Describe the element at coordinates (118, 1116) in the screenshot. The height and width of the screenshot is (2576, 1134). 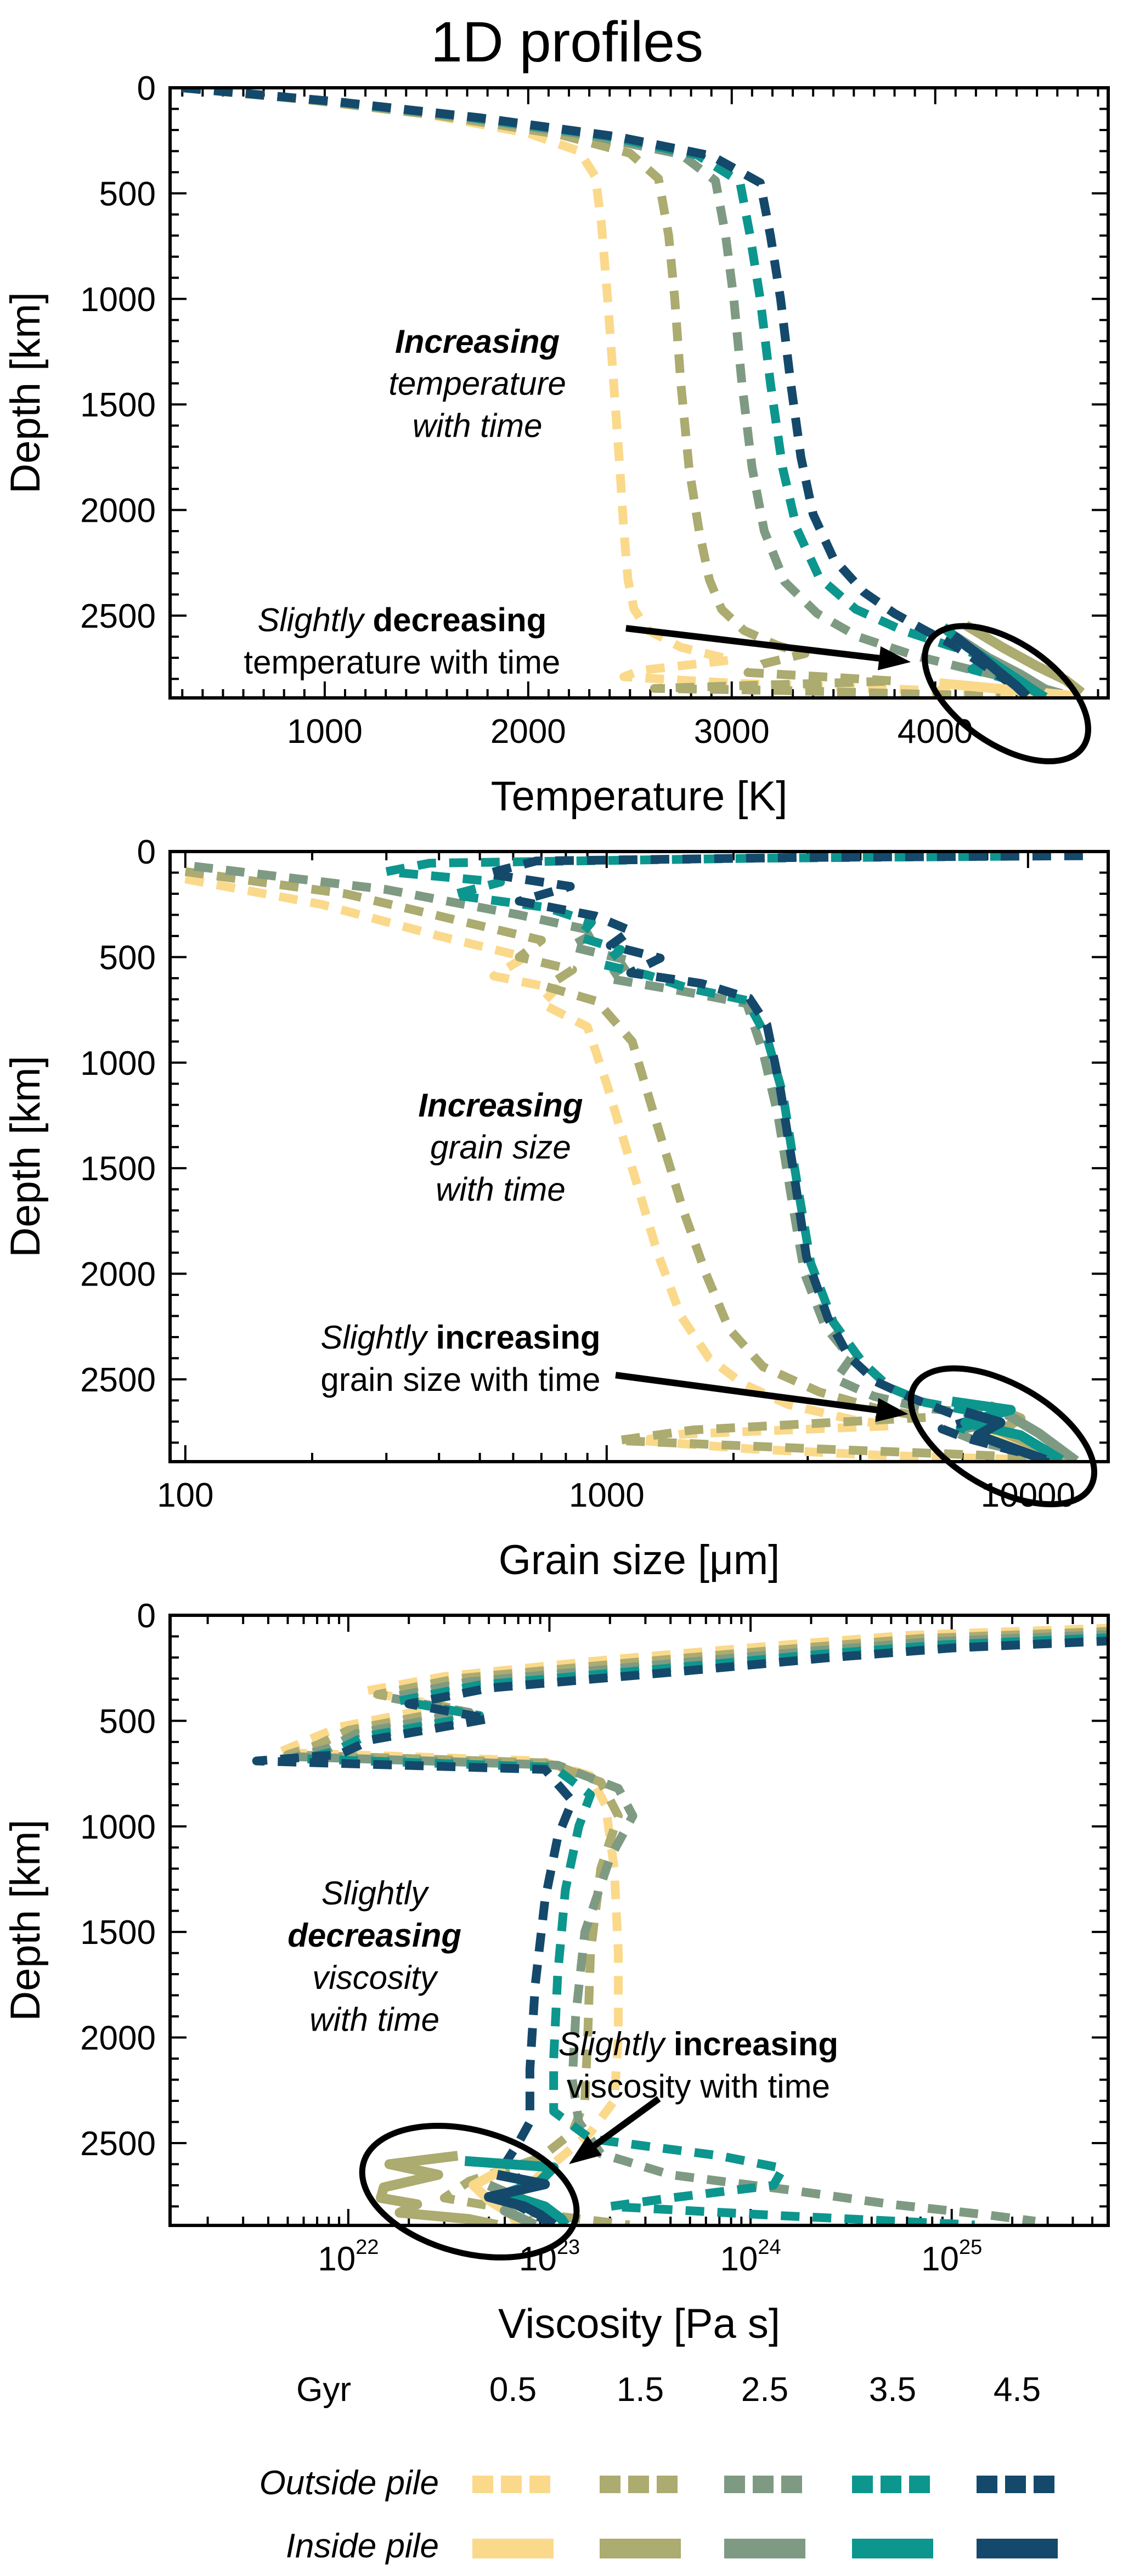
I see `panel-grainsize-ytick-labels: 0 500 1000 1500 2000 2500` at that location.